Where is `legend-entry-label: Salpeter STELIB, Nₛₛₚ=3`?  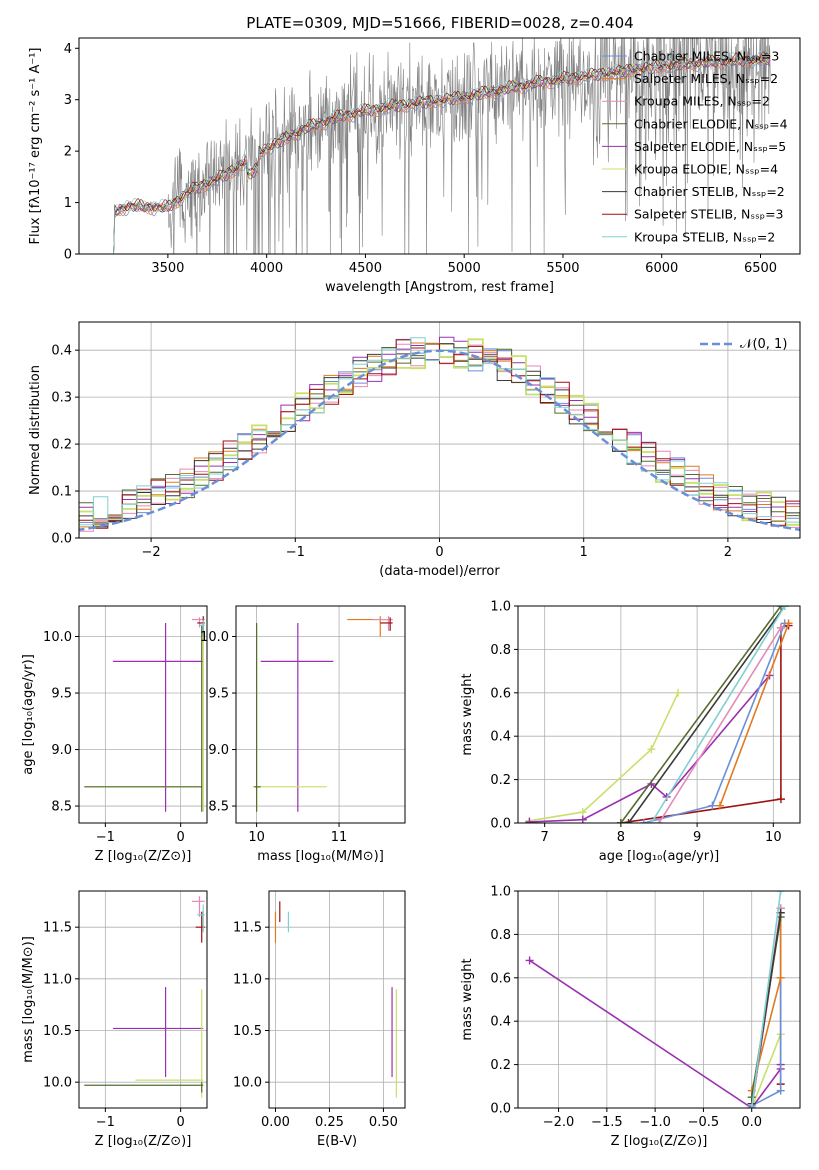
legend-entry-label: Salpeter STELIB, Nₛₛₚ=3 is located at coordinates (709, 214).